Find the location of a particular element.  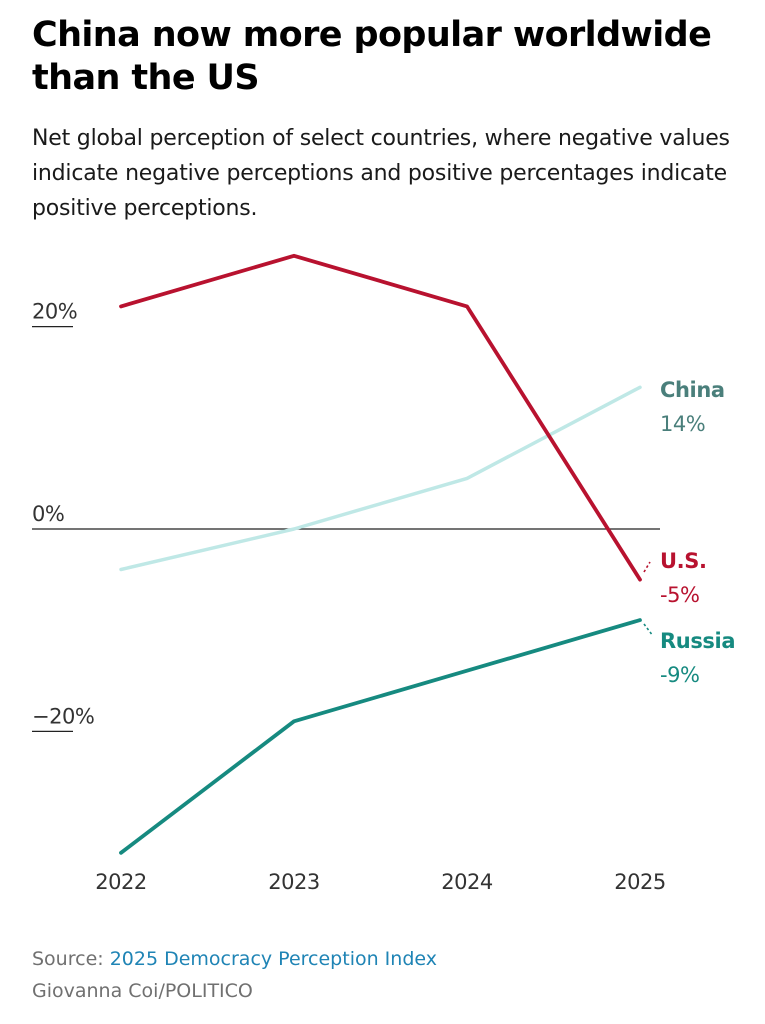

x-tick-label: 2025 is located at coordinates (639, 882).